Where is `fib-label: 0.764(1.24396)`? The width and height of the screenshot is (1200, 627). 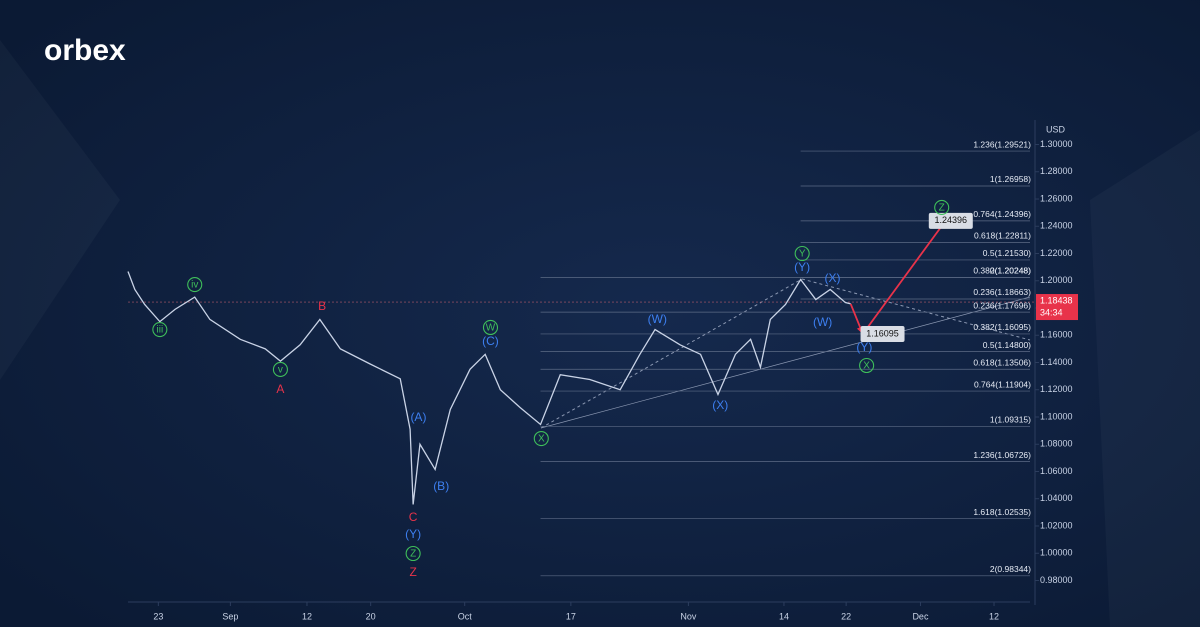
fib-label: 0.764(1.24396) is located at coordinates (1002, 214).